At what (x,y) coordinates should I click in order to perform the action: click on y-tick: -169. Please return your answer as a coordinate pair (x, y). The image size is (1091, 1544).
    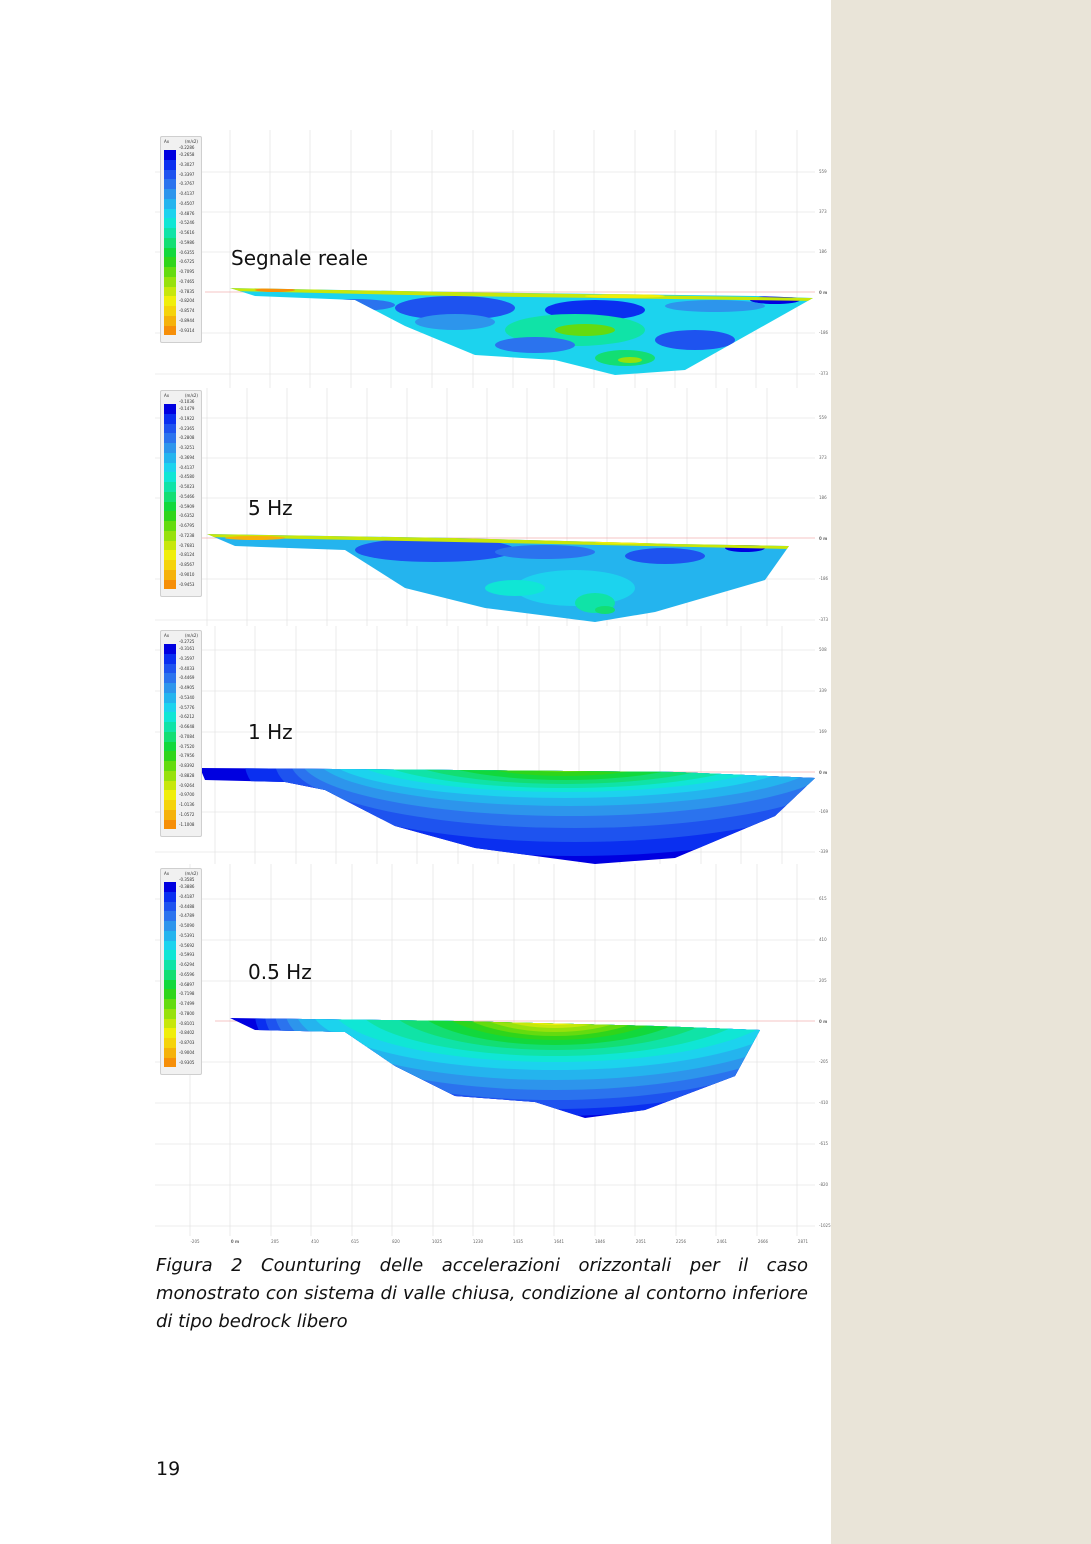
    Looking at the image, I should click on (824, 811).